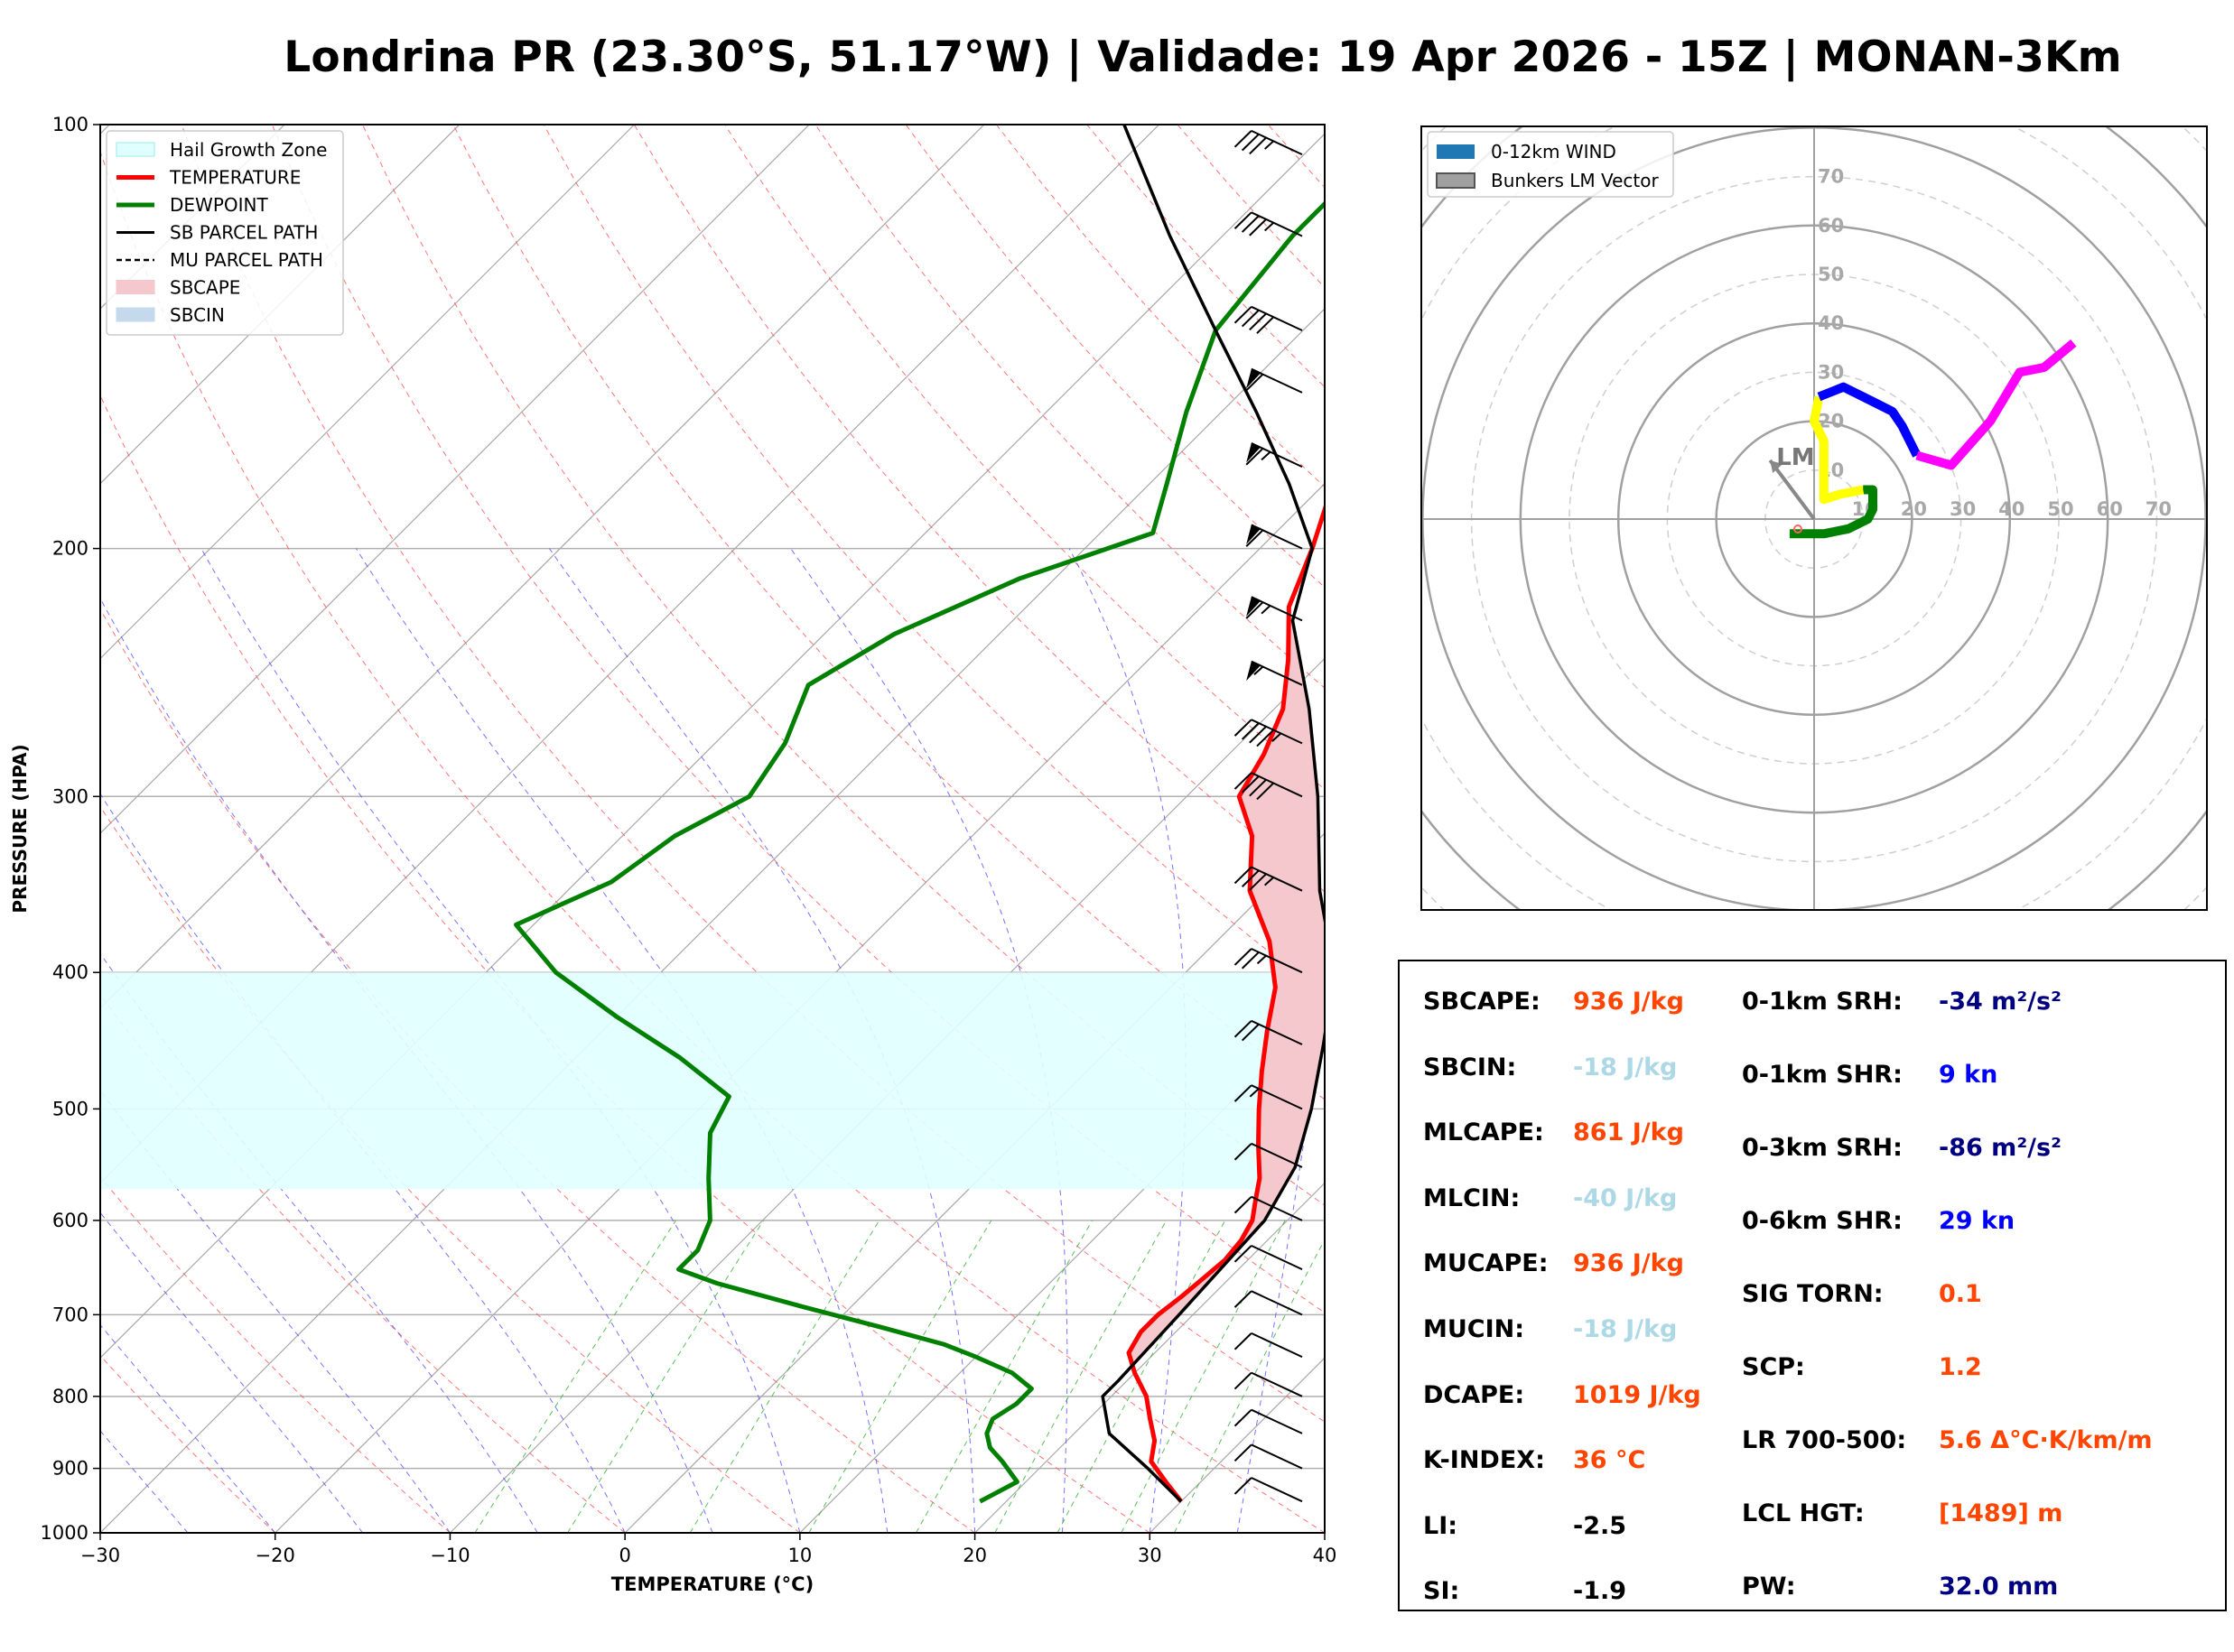  What do you see at coordinates (2159, 509) in the screenshot?
I see `hodo-ring-label-x: 70` at bounding box center [2159, 509].